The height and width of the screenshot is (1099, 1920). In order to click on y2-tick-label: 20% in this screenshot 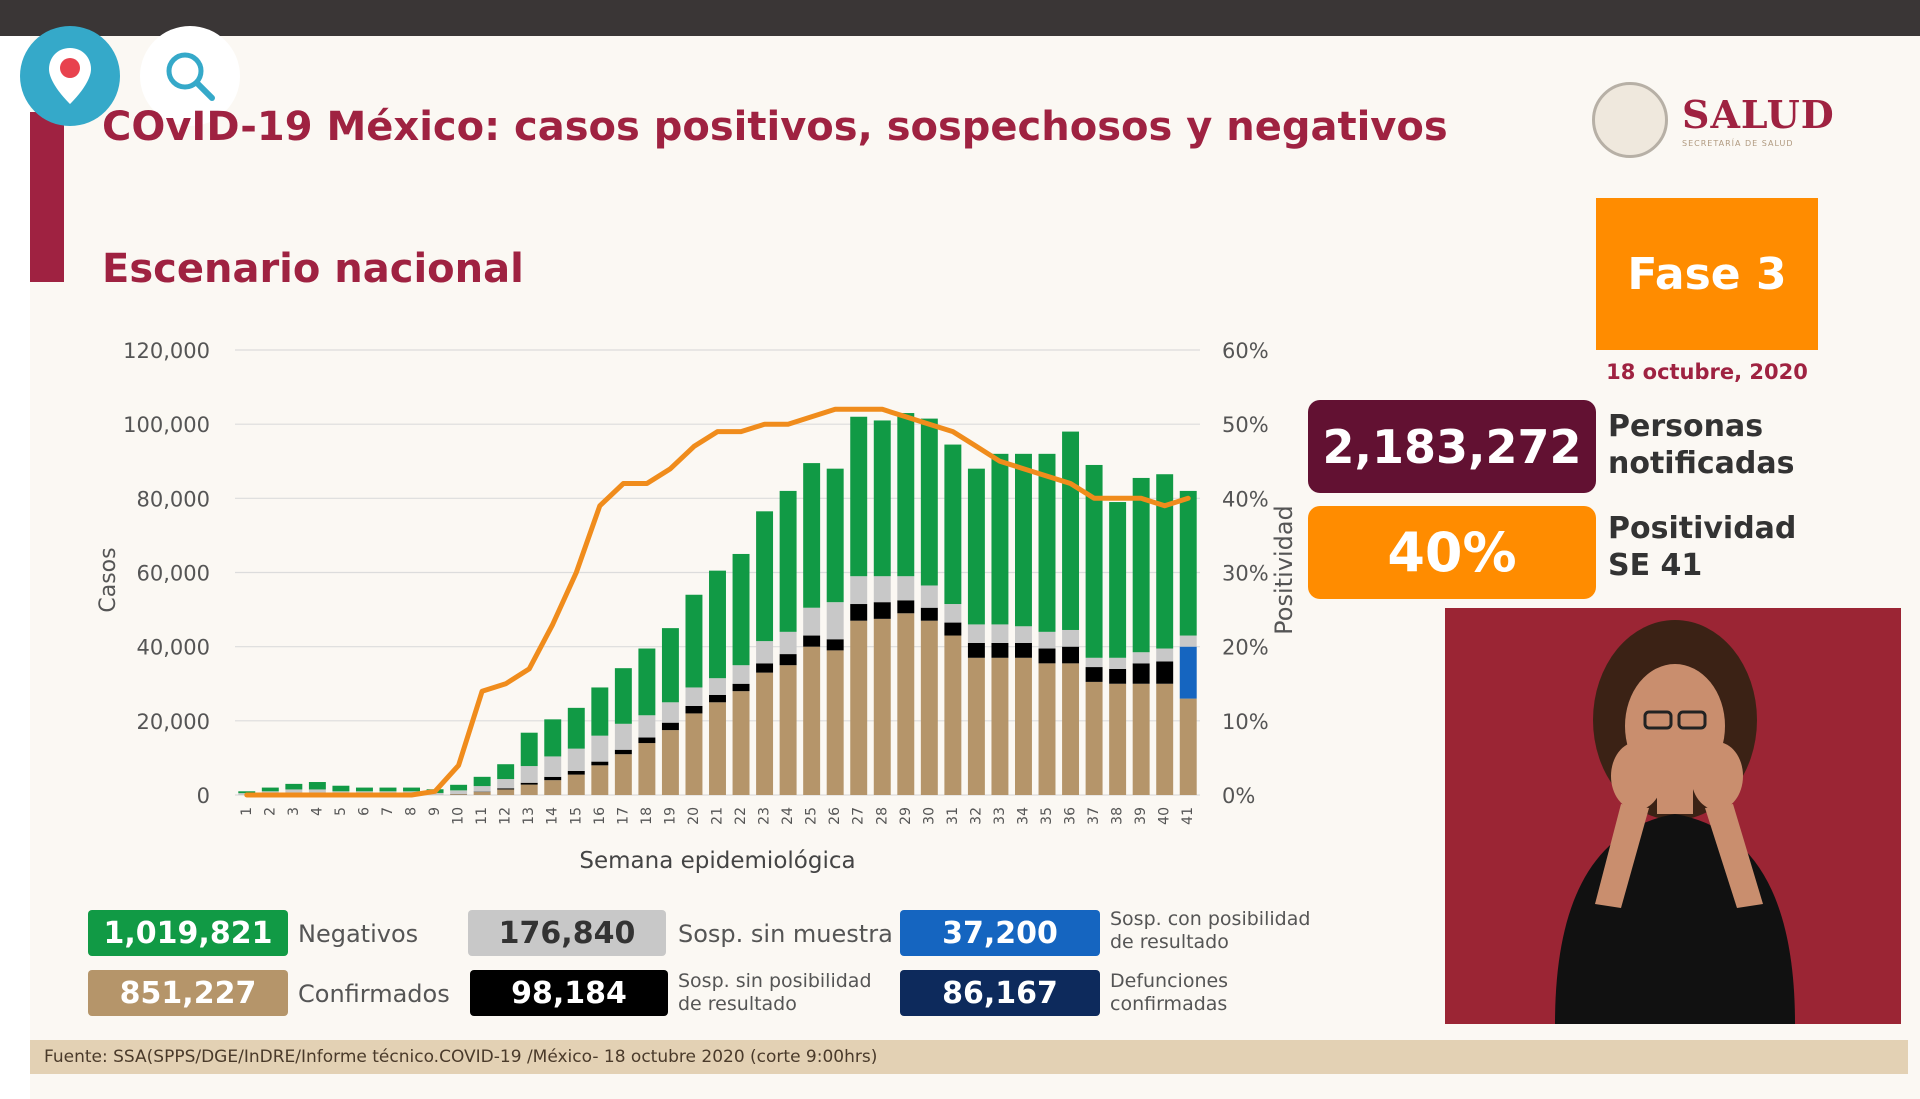, I will do `click(1245, 648)`.